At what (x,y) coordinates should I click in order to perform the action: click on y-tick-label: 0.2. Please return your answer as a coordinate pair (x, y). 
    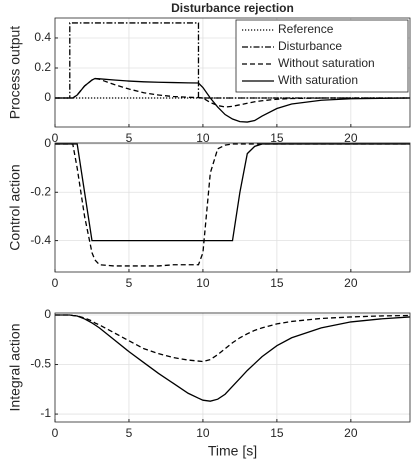
    Looking at the image, I should click on (42, 67).